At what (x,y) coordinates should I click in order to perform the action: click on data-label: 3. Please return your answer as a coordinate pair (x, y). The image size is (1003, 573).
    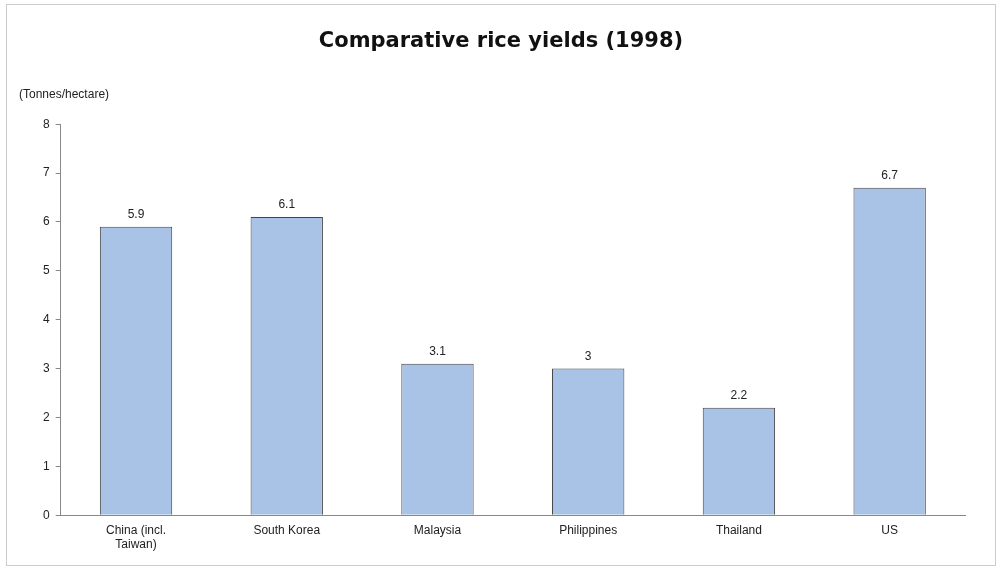
    Looking at the image, I should click on (588, 355).